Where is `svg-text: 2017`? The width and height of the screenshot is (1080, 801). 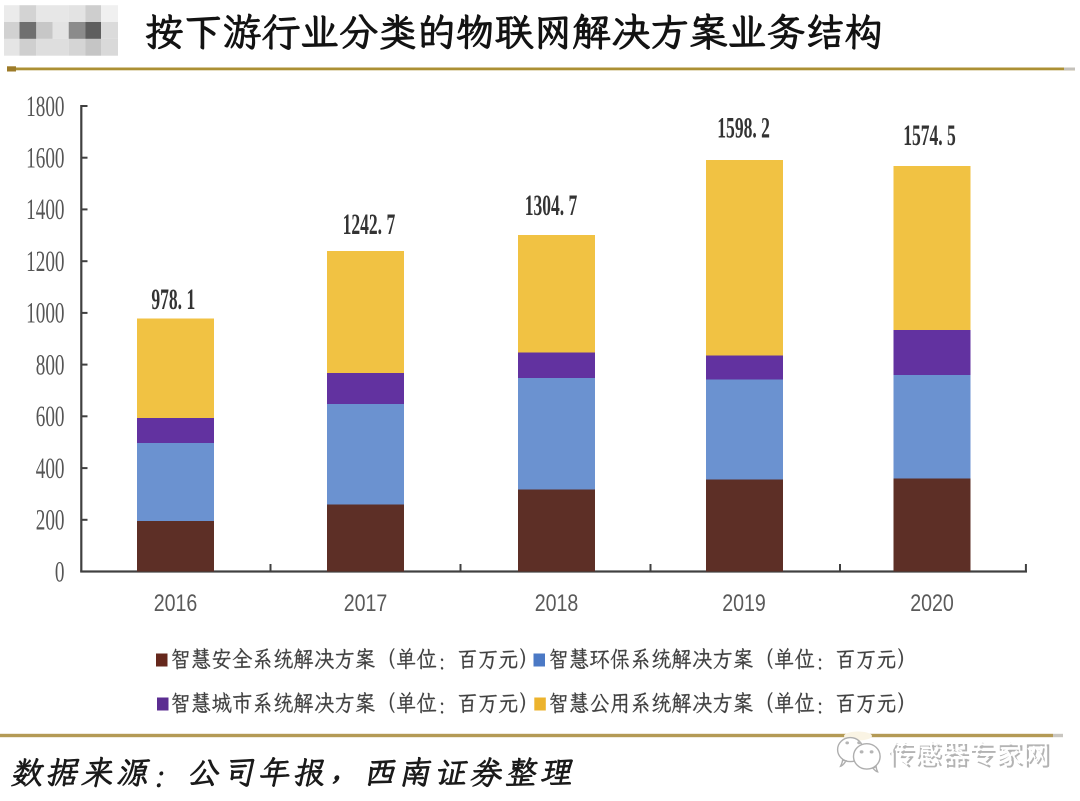
svg-text: 2017 is located at coordinates (366, 603).